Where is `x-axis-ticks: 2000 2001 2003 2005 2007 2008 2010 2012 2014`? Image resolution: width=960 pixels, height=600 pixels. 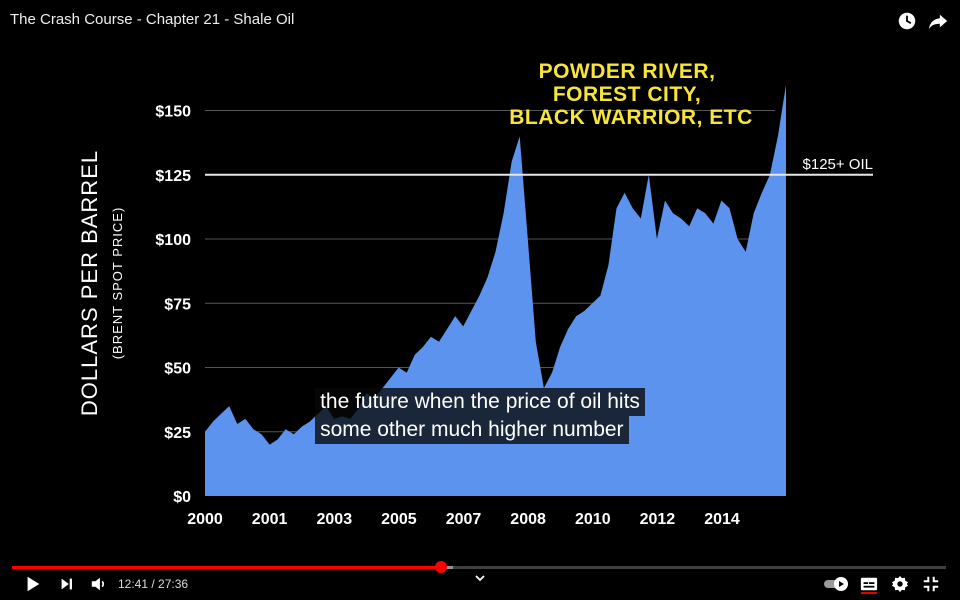 x-axis-ticks: 2000 2001 2003 2005 2007 2008 2010 2012 2014 is located at coordinates (463, 519).